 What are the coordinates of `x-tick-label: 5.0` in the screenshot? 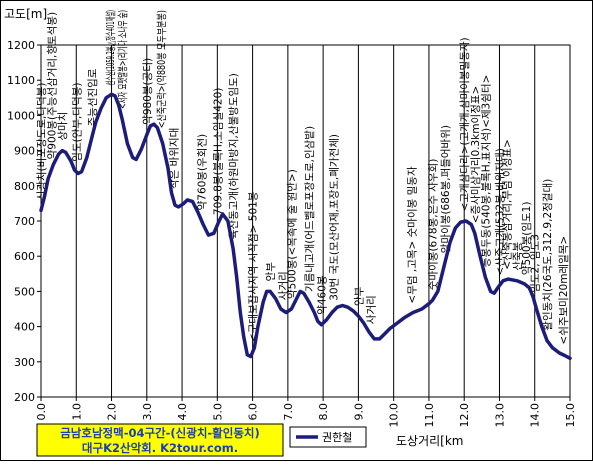 It's located at (217, 412).